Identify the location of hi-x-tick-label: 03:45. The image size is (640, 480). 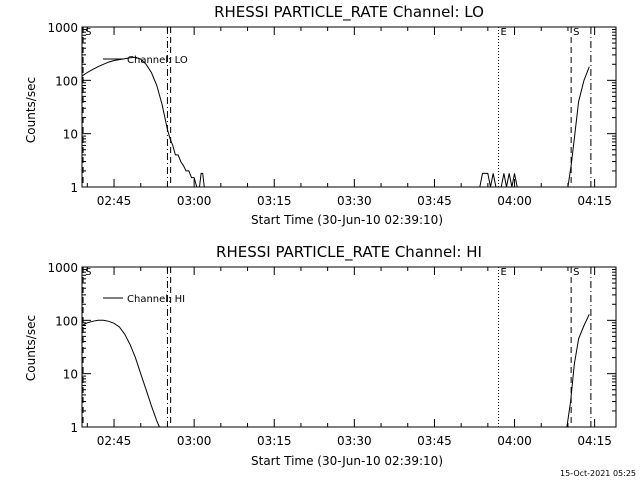
(434, 441).